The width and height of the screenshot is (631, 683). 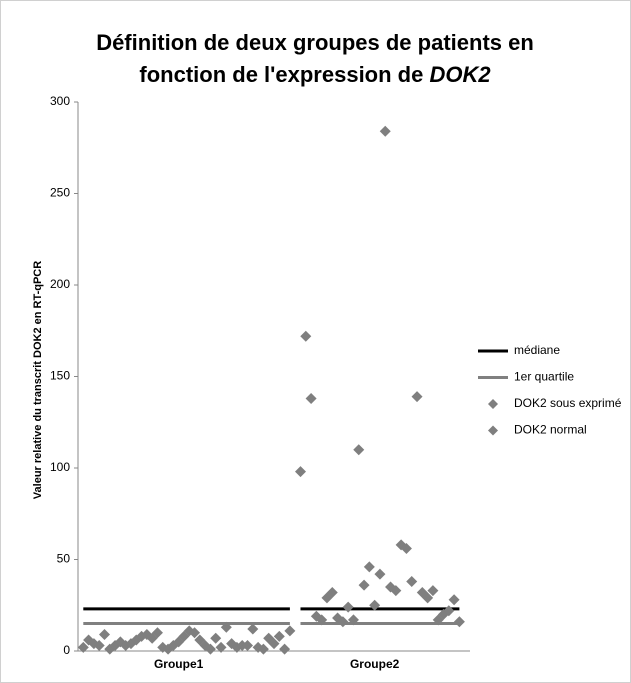 I want to click on y-tick-label: 0, so click(x=66, y=650).